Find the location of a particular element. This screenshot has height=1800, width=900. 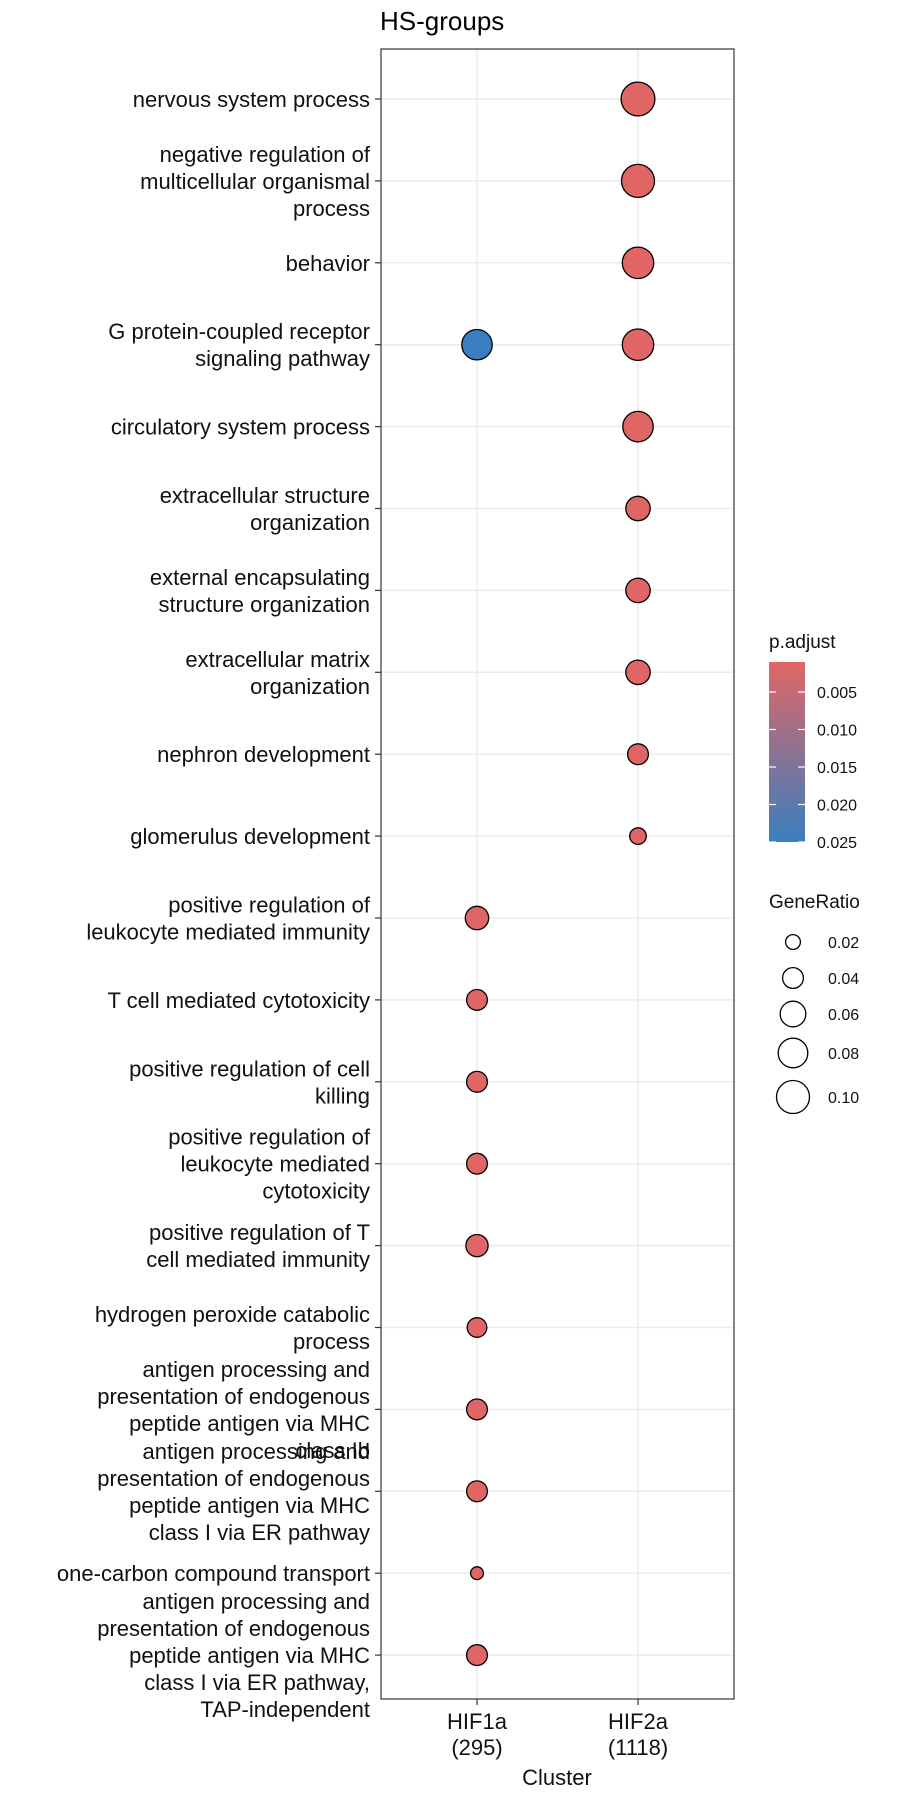

gene-ratio-key-label: 0.08 is located at coordinates (843, 1054).